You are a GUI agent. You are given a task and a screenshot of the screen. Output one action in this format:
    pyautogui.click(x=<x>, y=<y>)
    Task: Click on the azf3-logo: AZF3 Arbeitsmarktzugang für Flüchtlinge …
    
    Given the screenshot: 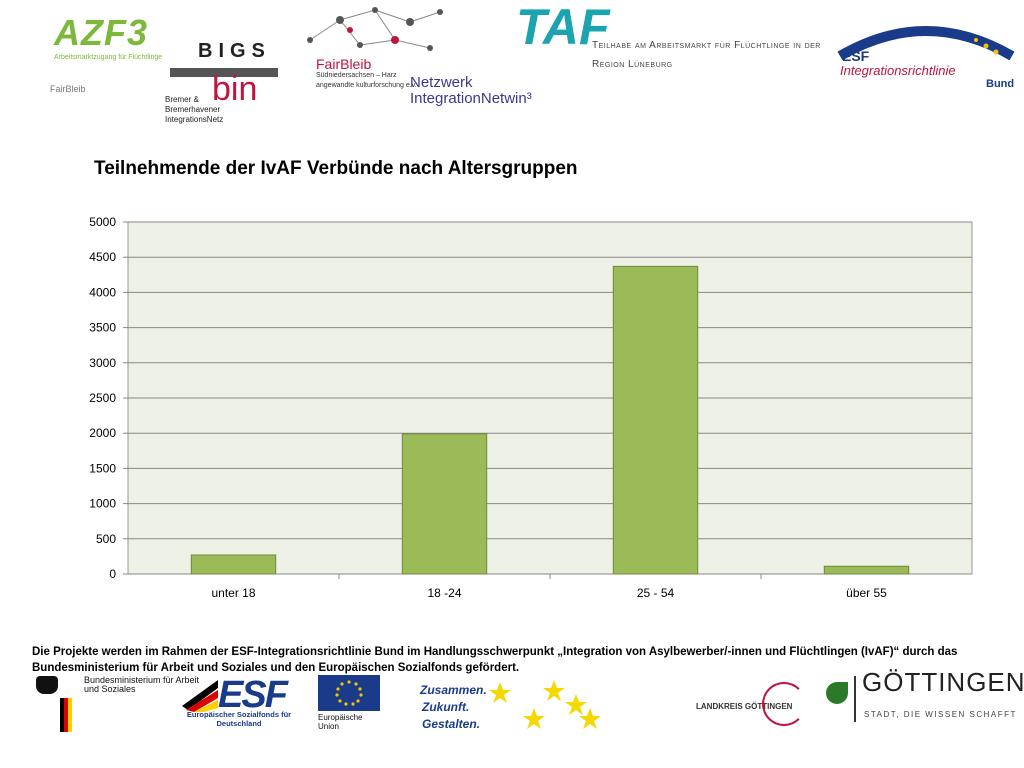 What is the action you would take?
    pyautogui.click(x=112, y=53)
    